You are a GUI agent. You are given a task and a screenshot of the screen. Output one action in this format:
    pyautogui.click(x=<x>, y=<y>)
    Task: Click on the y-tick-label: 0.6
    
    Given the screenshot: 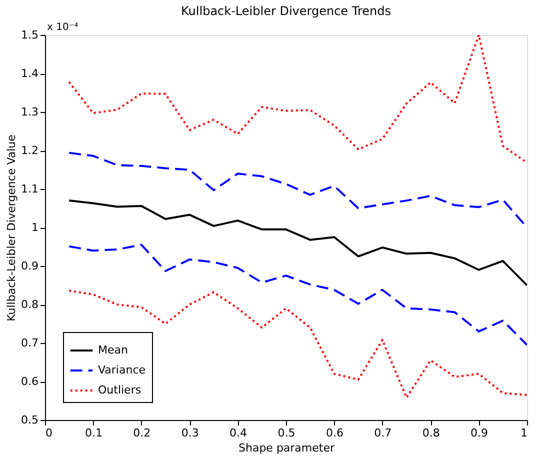 What is the action you would take?
    pyautogui.click(x=29, y=381)
    